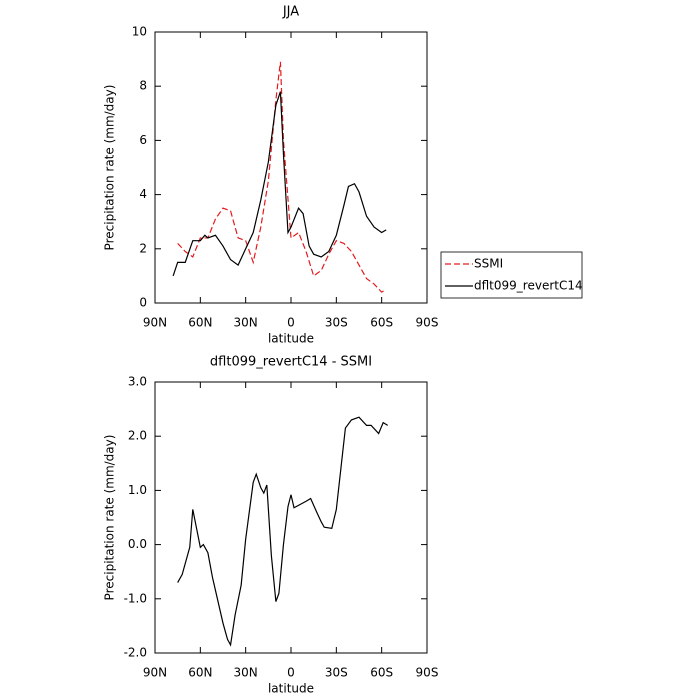  Describe the element at coordinates (137, 436) in the screenshot. I see `y-tick-label: 2.0` at that location.